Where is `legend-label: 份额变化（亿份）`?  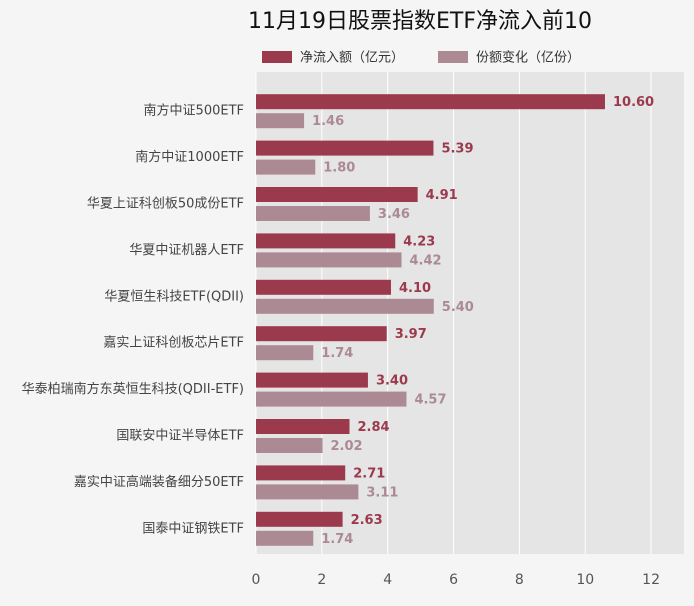
legend-label: 份额变化（亿份） is located at coordinates (528, 58).